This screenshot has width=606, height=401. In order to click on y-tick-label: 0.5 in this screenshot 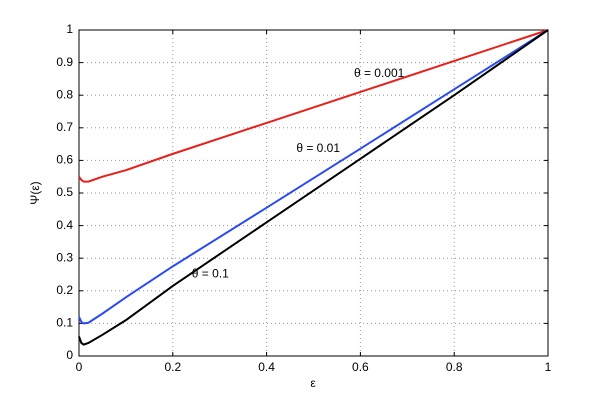, I will do `click(64, 192)`.